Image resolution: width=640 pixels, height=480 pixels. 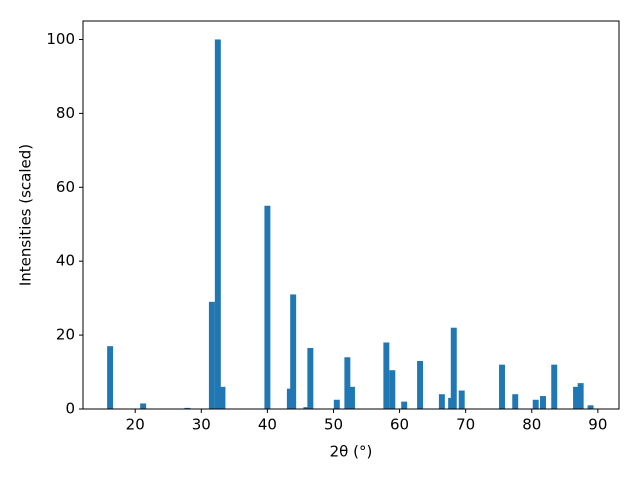 What do you see at coordinates (65, 335) in the screenshot?
I see `y-tick-label: 20` at bounding box center [65, 335].